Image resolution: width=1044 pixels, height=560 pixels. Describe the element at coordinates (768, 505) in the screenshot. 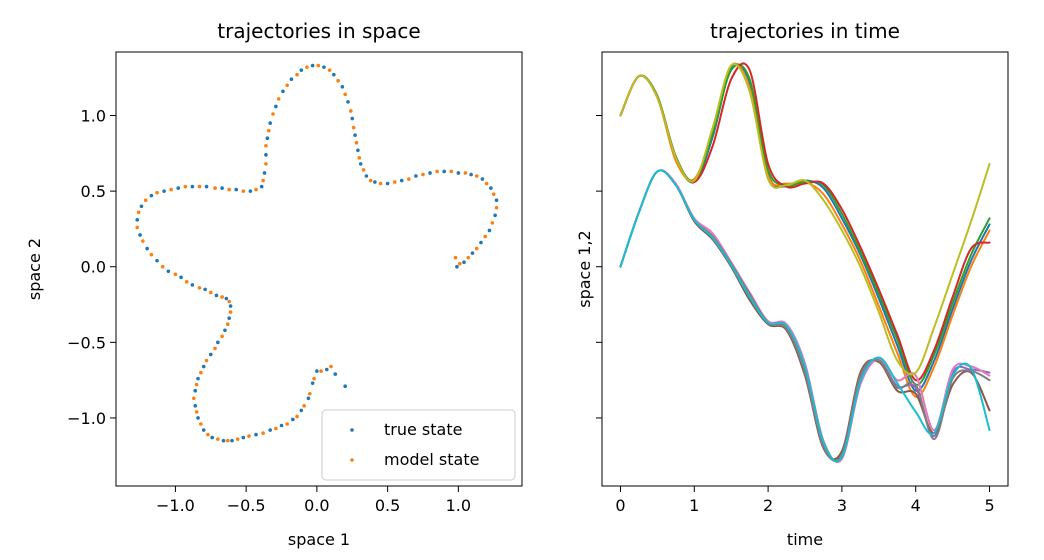

I see `time-plot-x-tick-label: 2` at that location.